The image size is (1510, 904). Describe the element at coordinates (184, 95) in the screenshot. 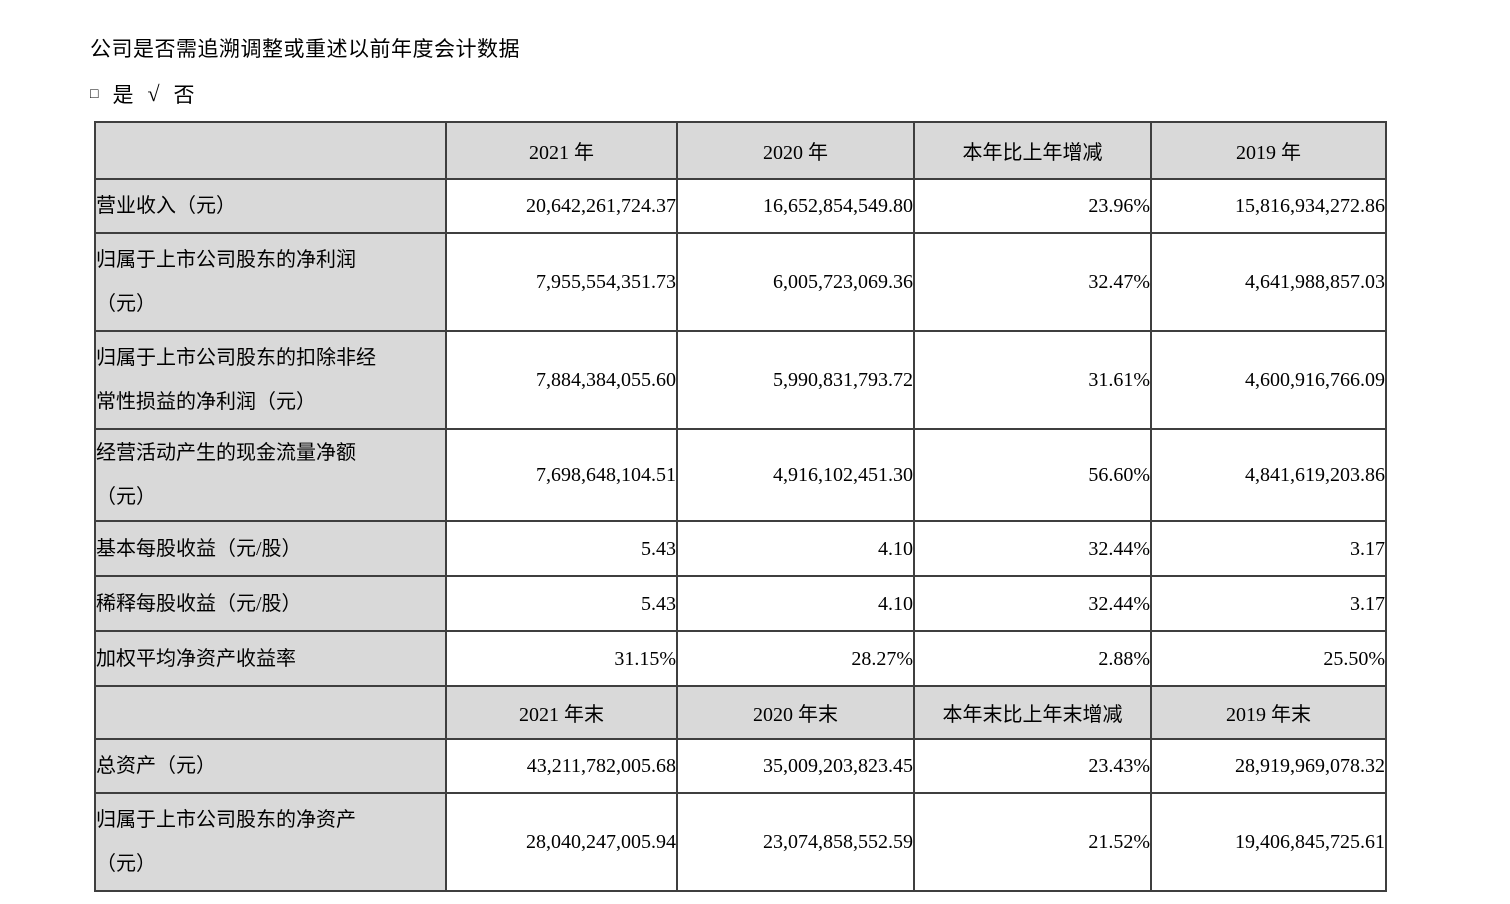

I see `no-label: 否` at that location.